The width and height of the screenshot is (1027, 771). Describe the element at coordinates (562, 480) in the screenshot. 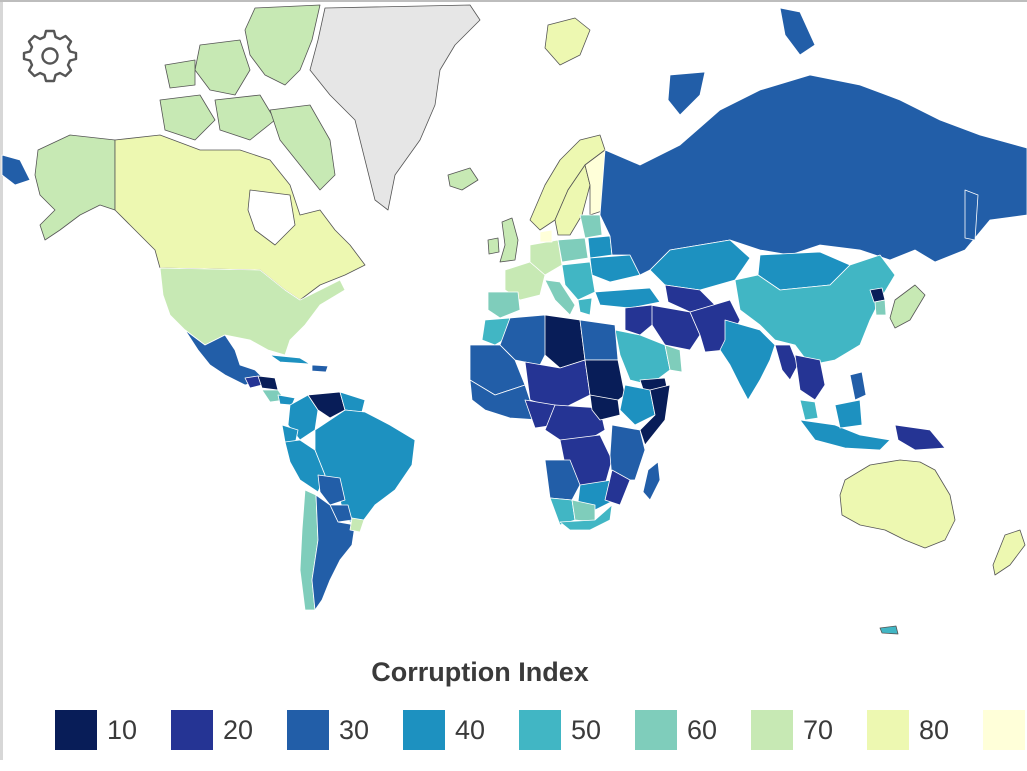

I see `country-angola` at that location.